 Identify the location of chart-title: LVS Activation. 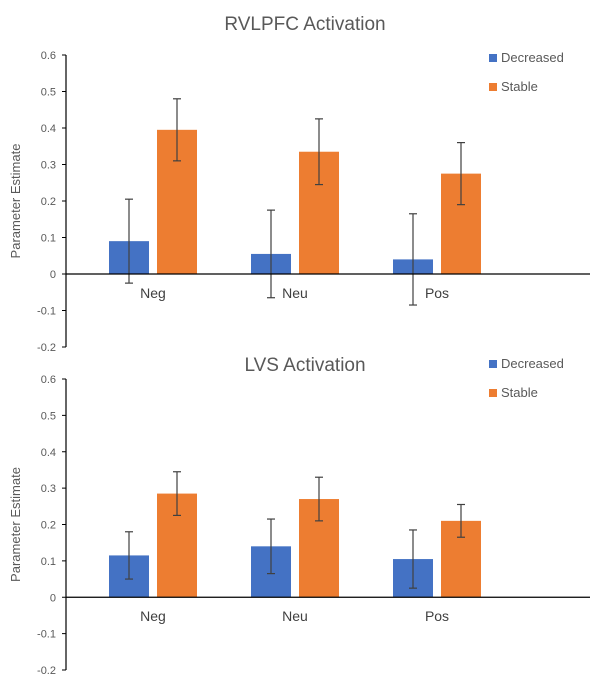
(304, 365).